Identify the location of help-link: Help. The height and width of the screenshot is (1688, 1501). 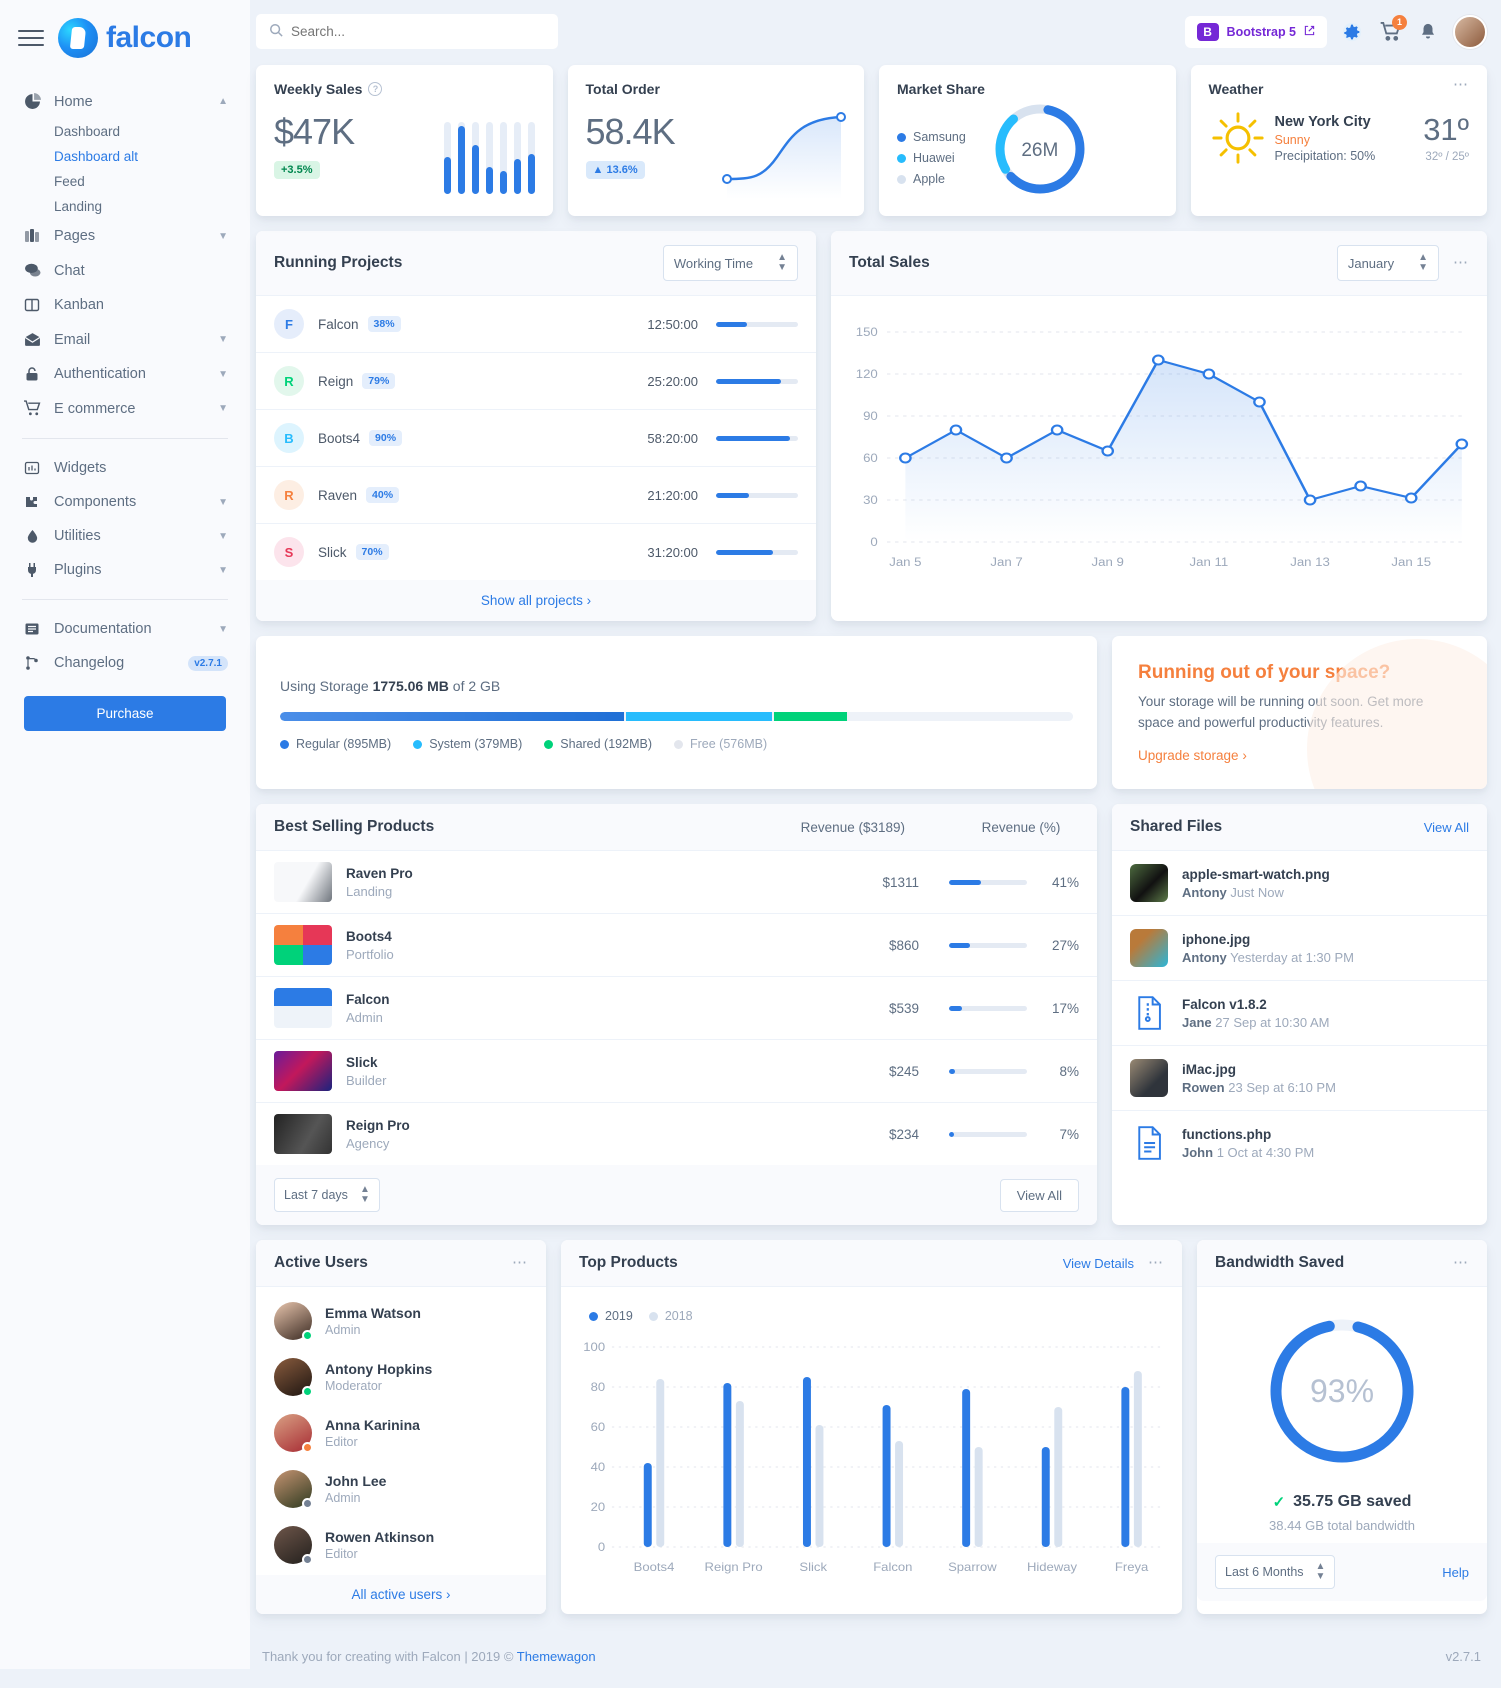
(1455, 1572).